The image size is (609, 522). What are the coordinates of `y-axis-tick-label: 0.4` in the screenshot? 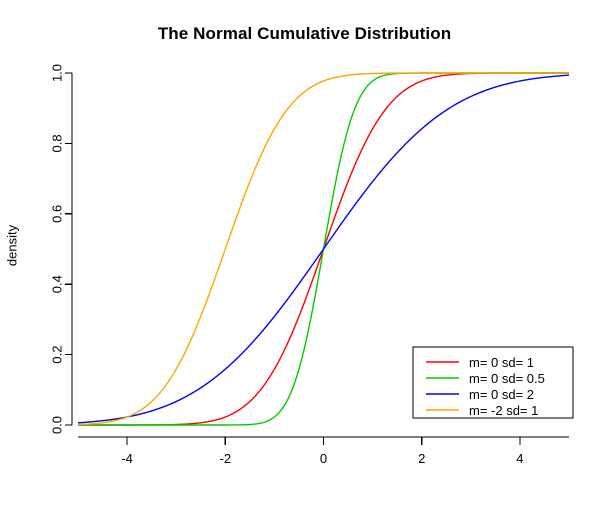 It's located at (57, 284).